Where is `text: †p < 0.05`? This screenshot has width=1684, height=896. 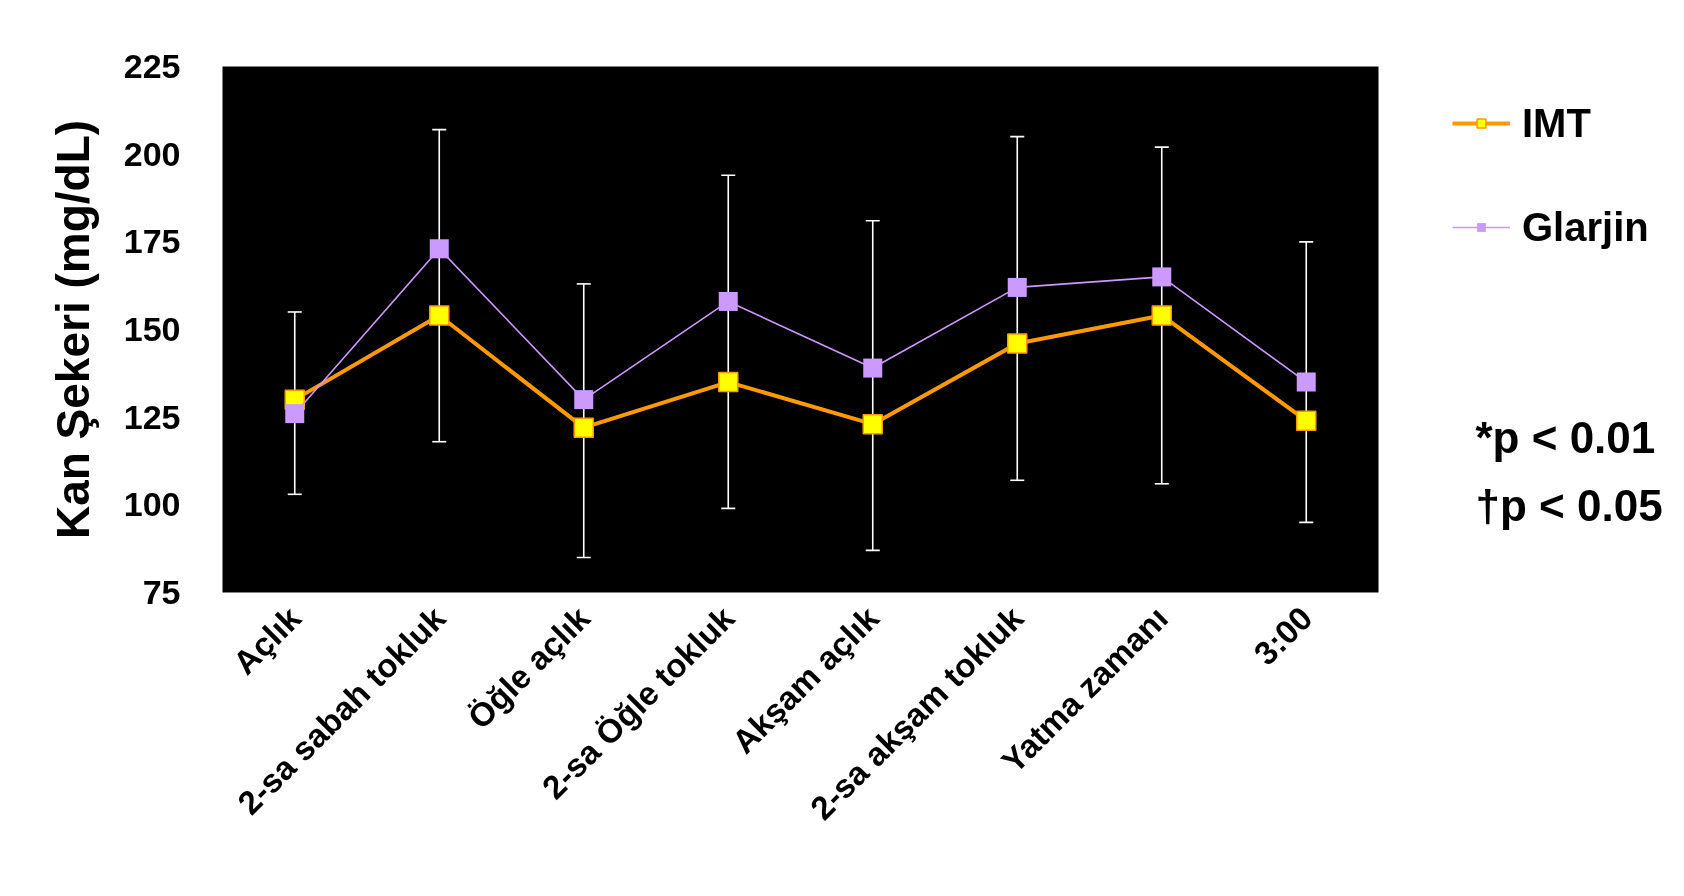
text: †p < 0.05 is located at coordinates (1569, 505).